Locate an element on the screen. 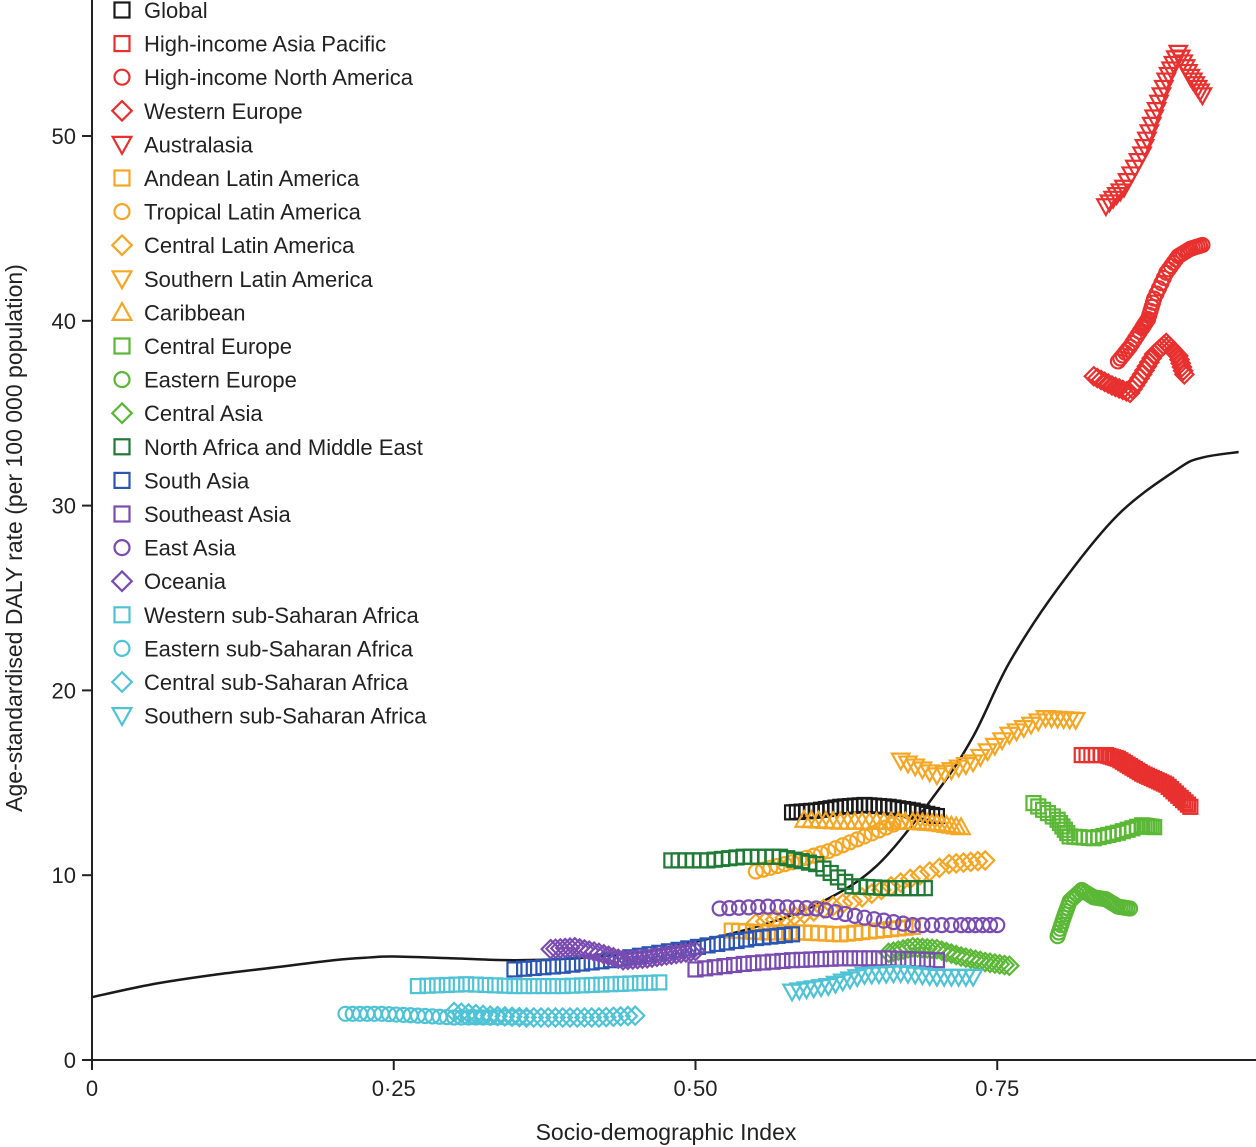 This screenshot has width=1256, height=1147. legend-label: Central Europe is located at coordinates (218, 346).